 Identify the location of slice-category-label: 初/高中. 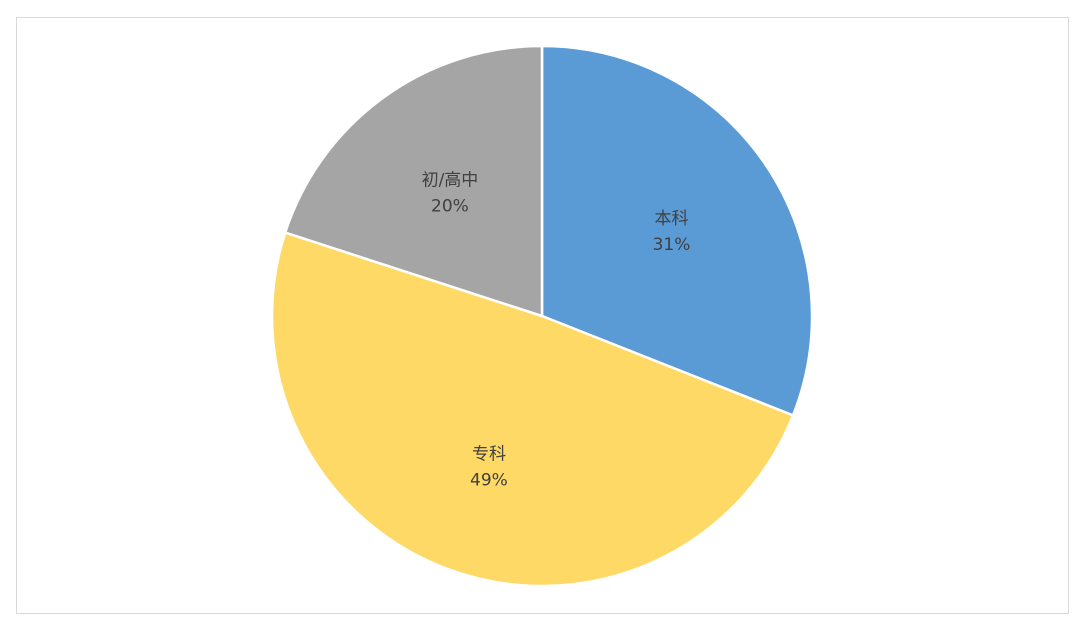
(450, 180).